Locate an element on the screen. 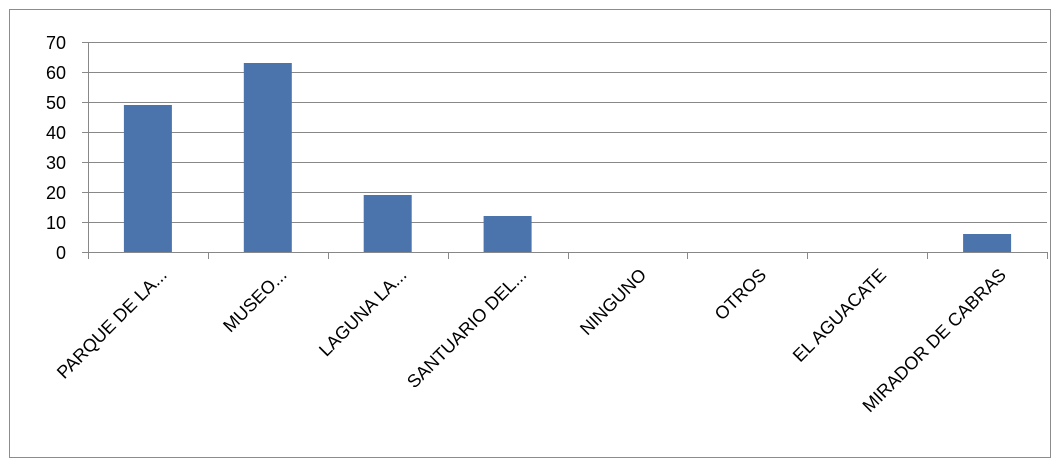  y-tick-label: 0 is located at coordinates (61, 253).